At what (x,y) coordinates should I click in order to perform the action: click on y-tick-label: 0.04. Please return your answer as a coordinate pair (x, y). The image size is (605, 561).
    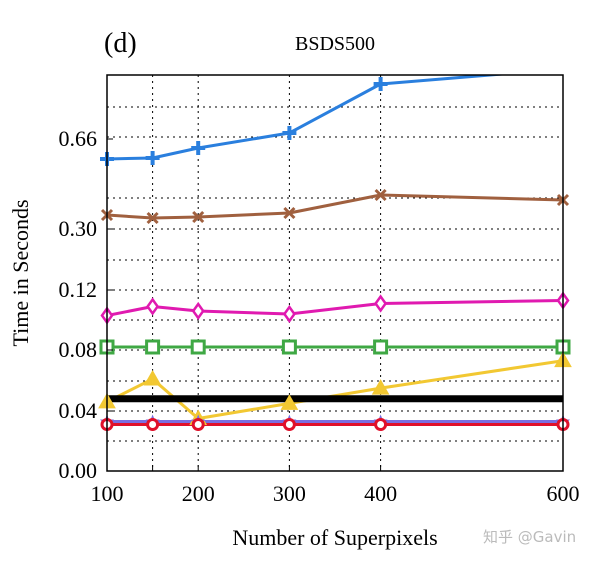
    Looking at the image, I should click on (78, 410).